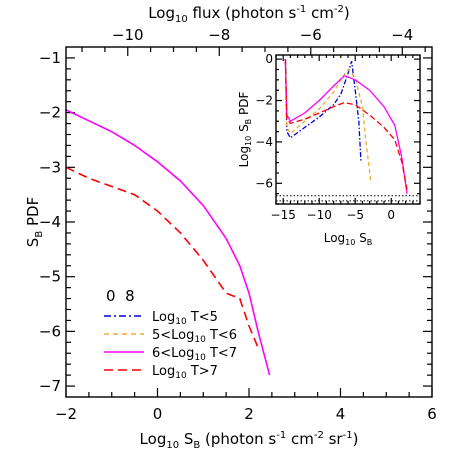  What do you see at coordinates (348, 239) in the screenshot?
I see `inset-x-axis-title: Log10 SB` at bounding box center [348, 239].